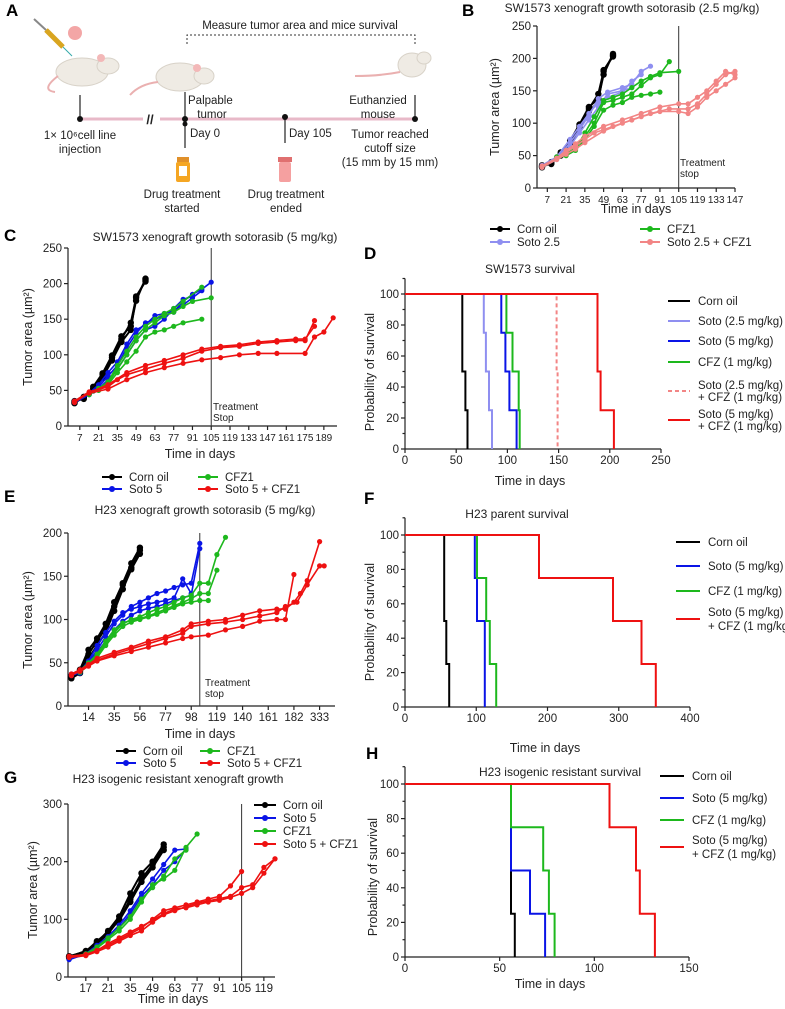 The width and height of the screenshot is (785, 1009). I want to click on legend-label: CFZ1, so click(241, 752).